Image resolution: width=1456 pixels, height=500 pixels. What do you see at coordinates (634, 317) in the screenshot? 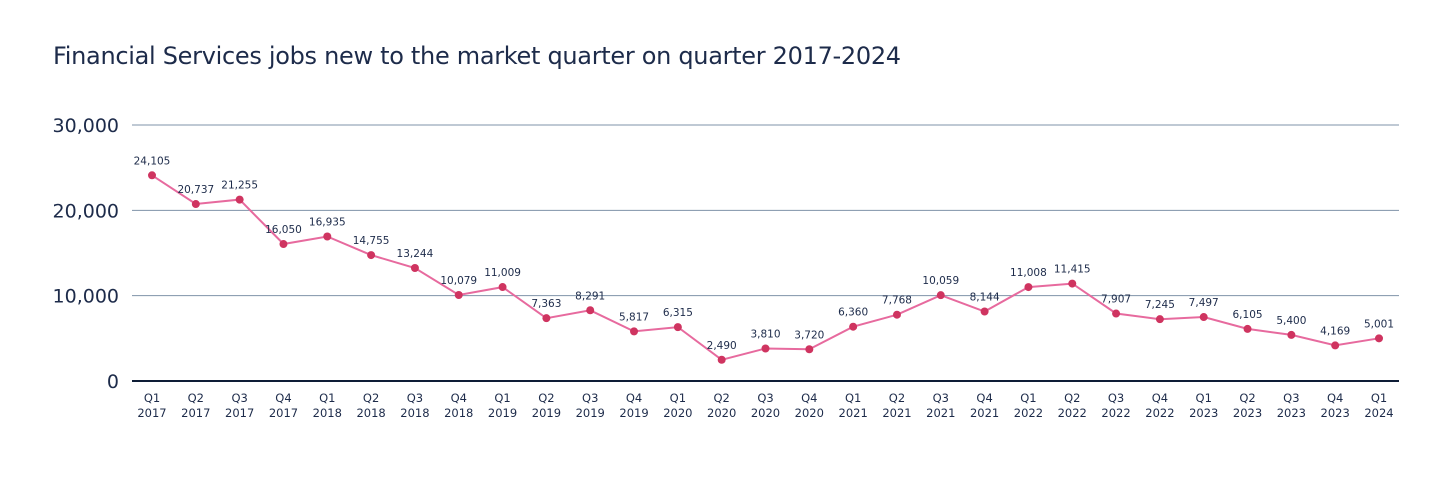
I see `data-label: 5,817` at bounding box center [634, 317].